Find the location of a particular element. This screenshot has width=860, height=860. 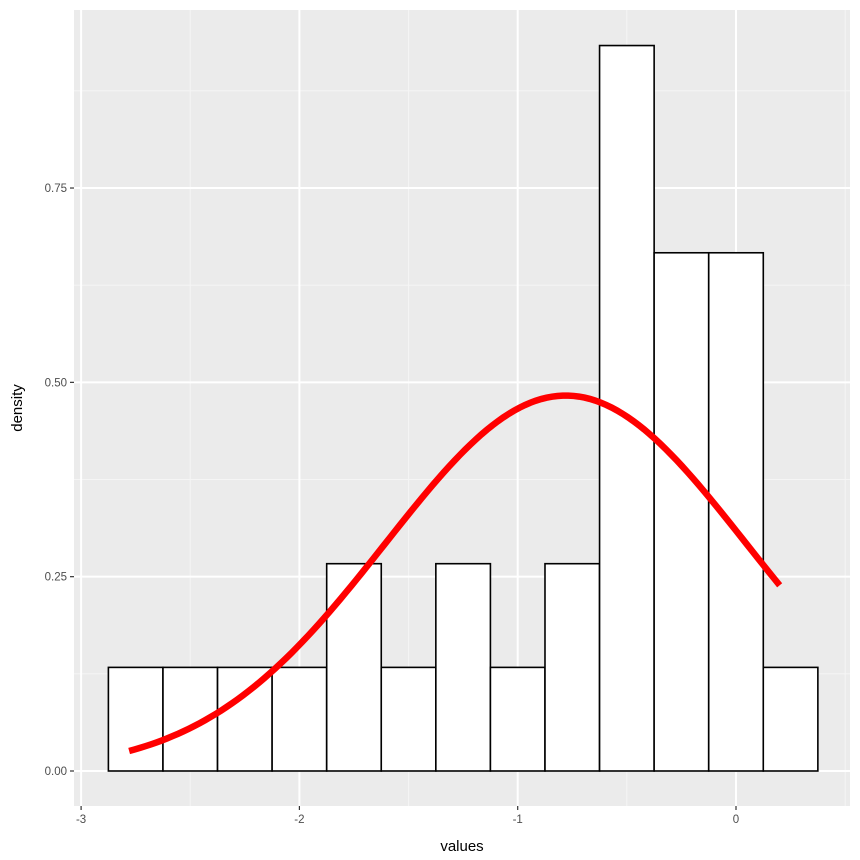

x-tick-label: -2 is located at coordinates (299, 820).